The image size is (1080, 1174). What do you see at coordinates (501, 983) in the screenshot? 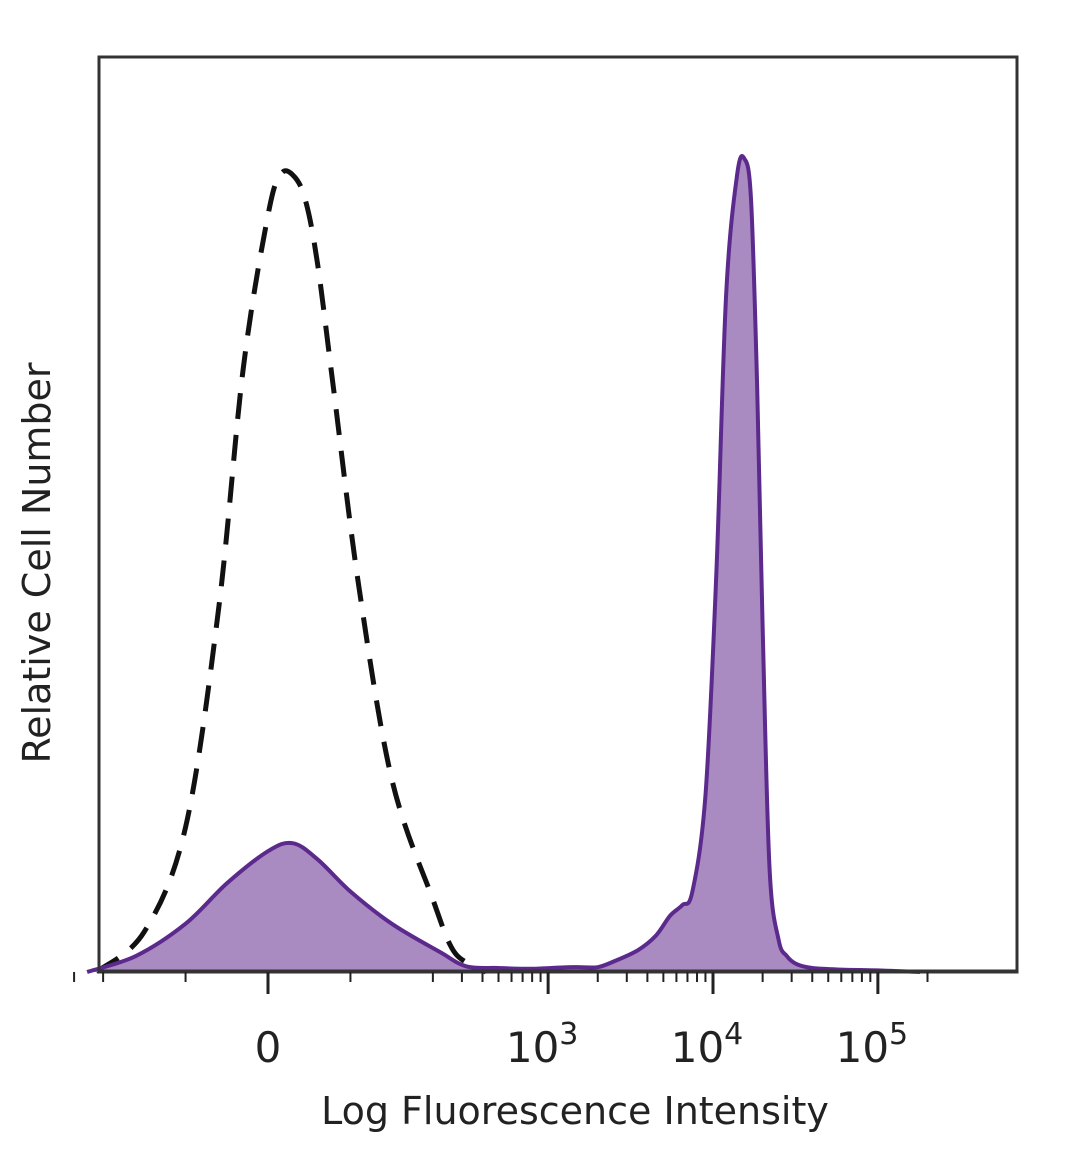
I see `tick-layer` at bounding box center [501, 983].